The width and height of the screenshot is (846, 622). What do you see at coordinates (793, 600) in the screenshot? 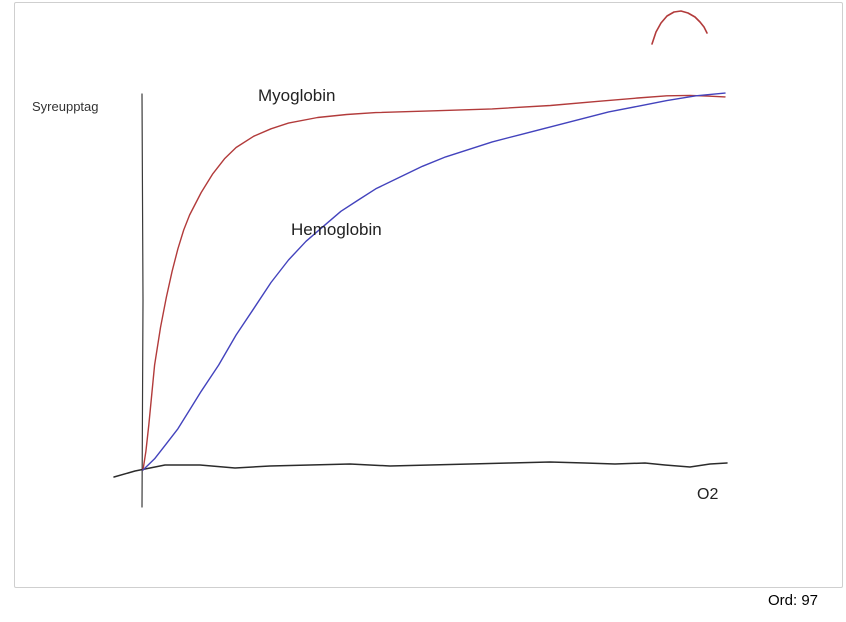
I see `word-count: Ord: 97` at bounding box center [793, 600].